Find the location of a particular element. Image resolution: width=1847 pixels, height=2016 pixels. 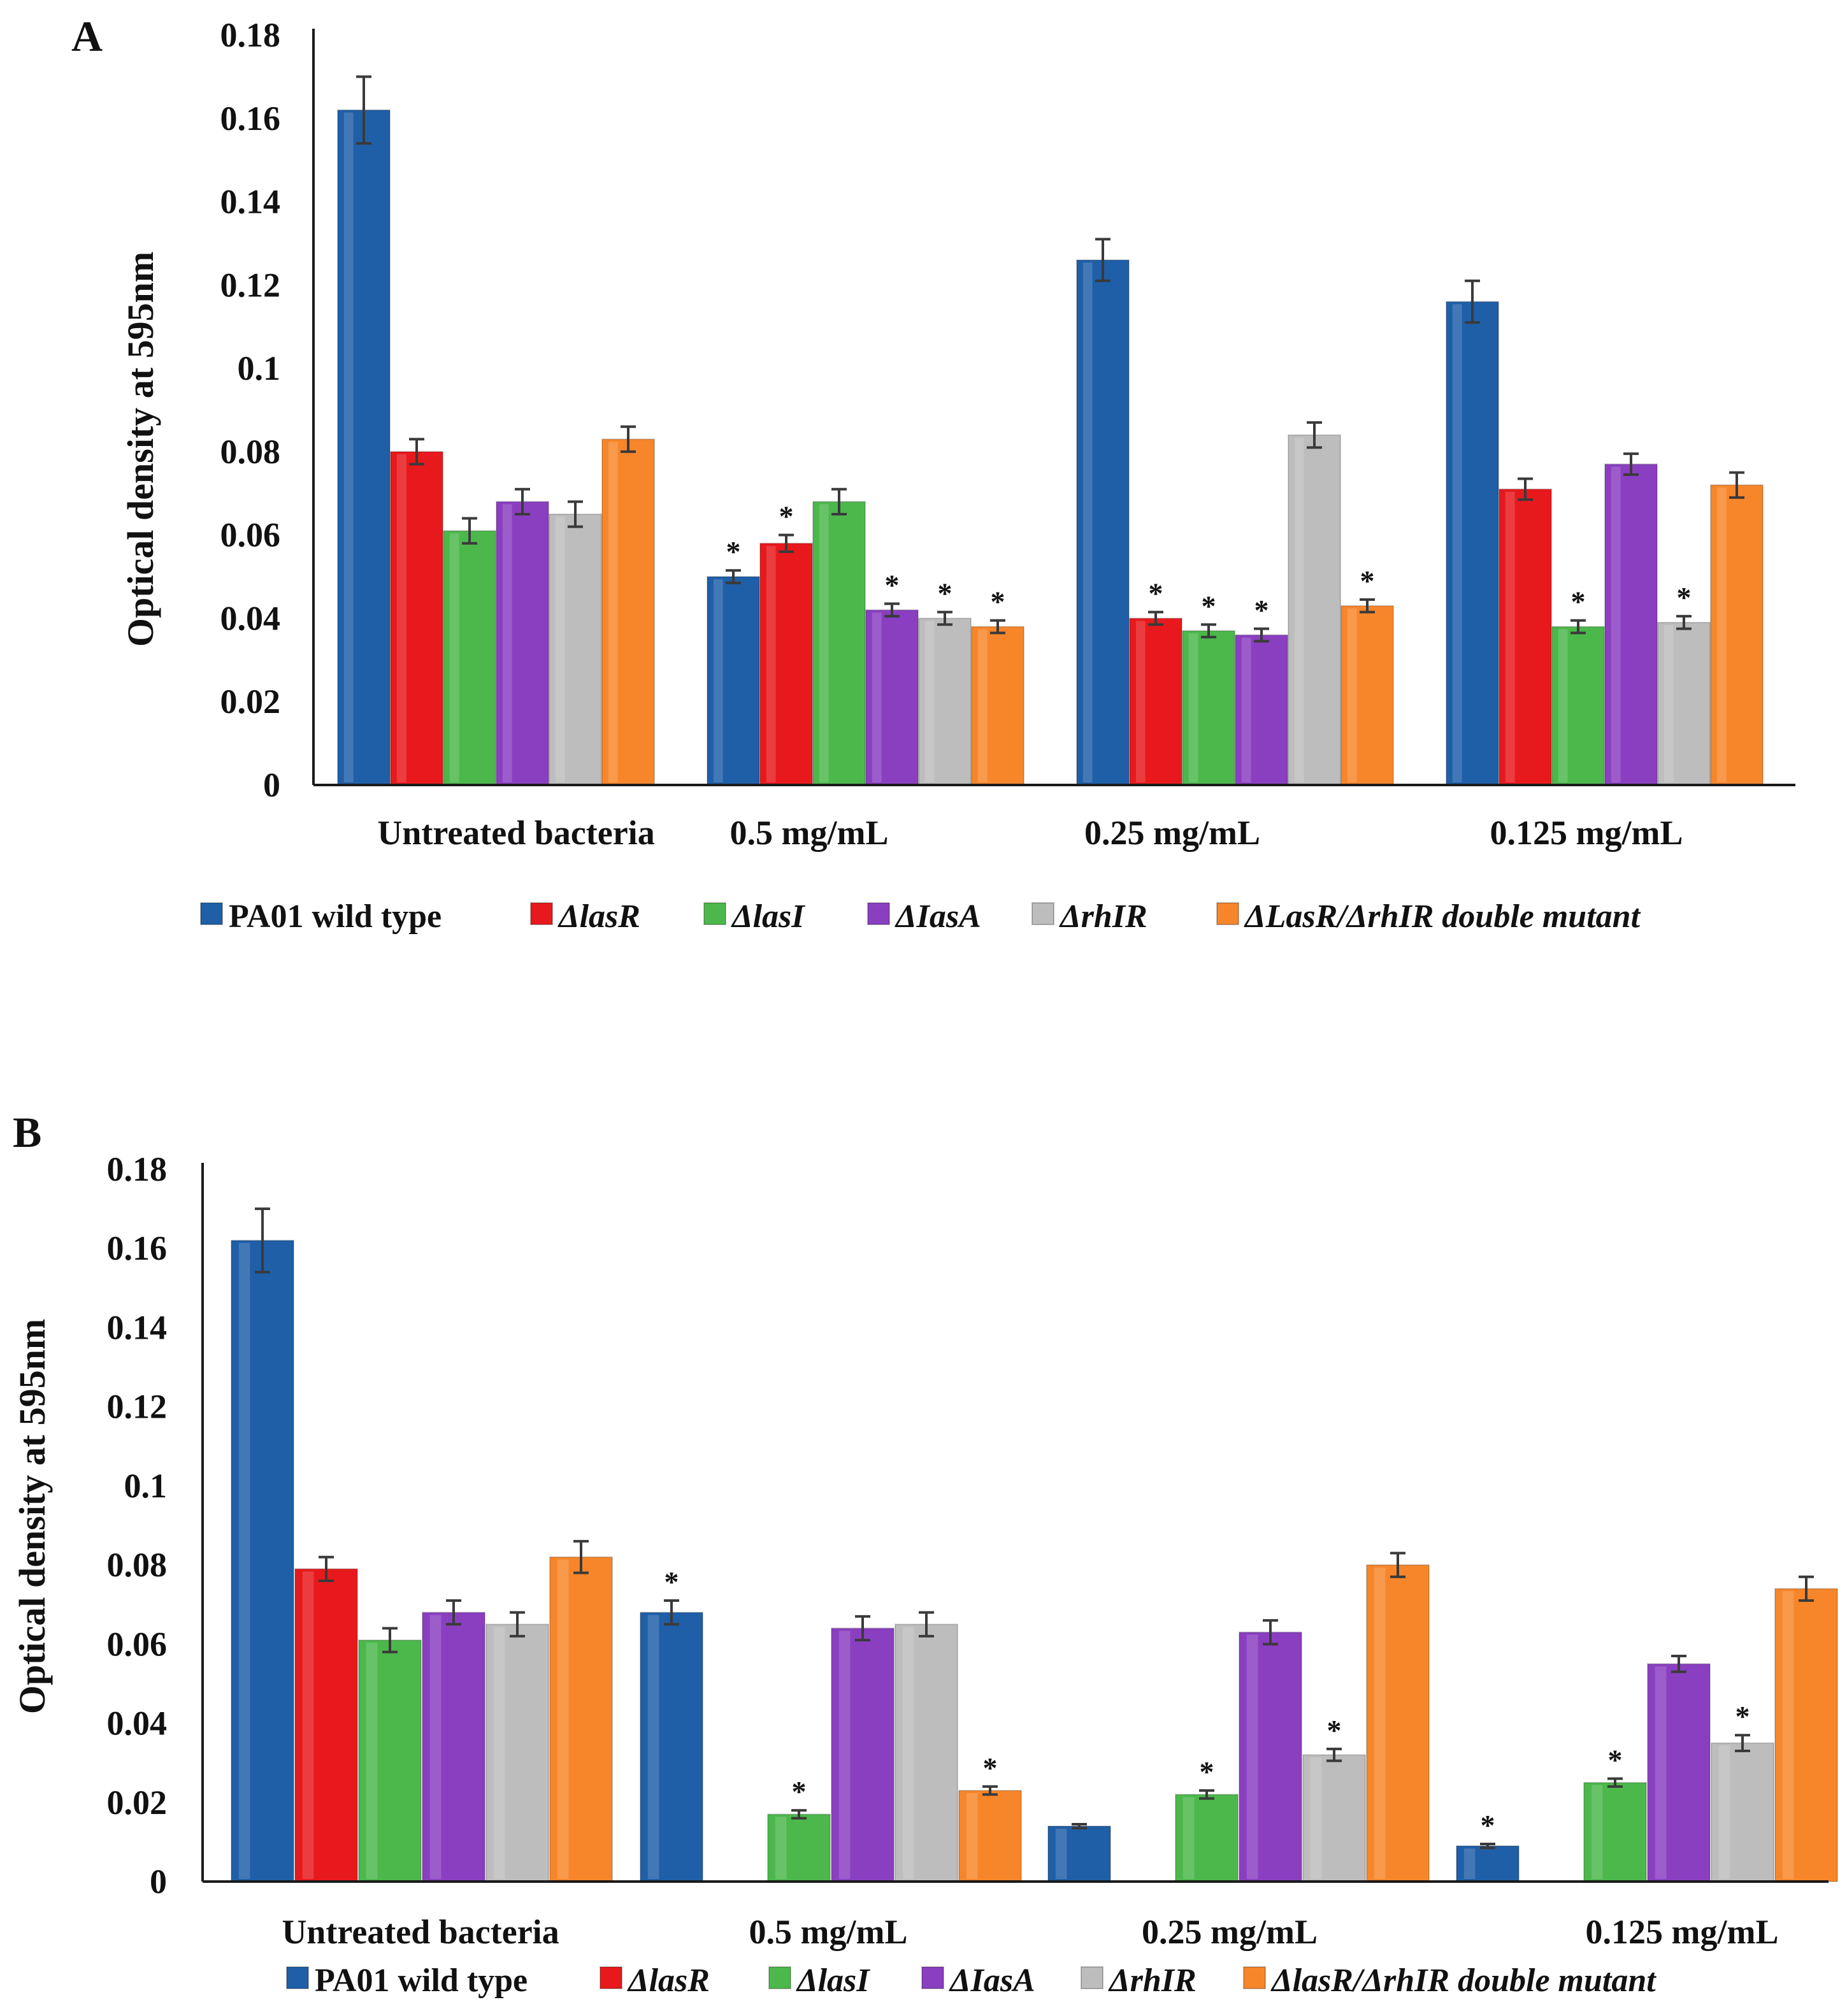

legend-item-double: ΔlasR/ΔrhIR double mutant is located at coordinates (1450, 1980).